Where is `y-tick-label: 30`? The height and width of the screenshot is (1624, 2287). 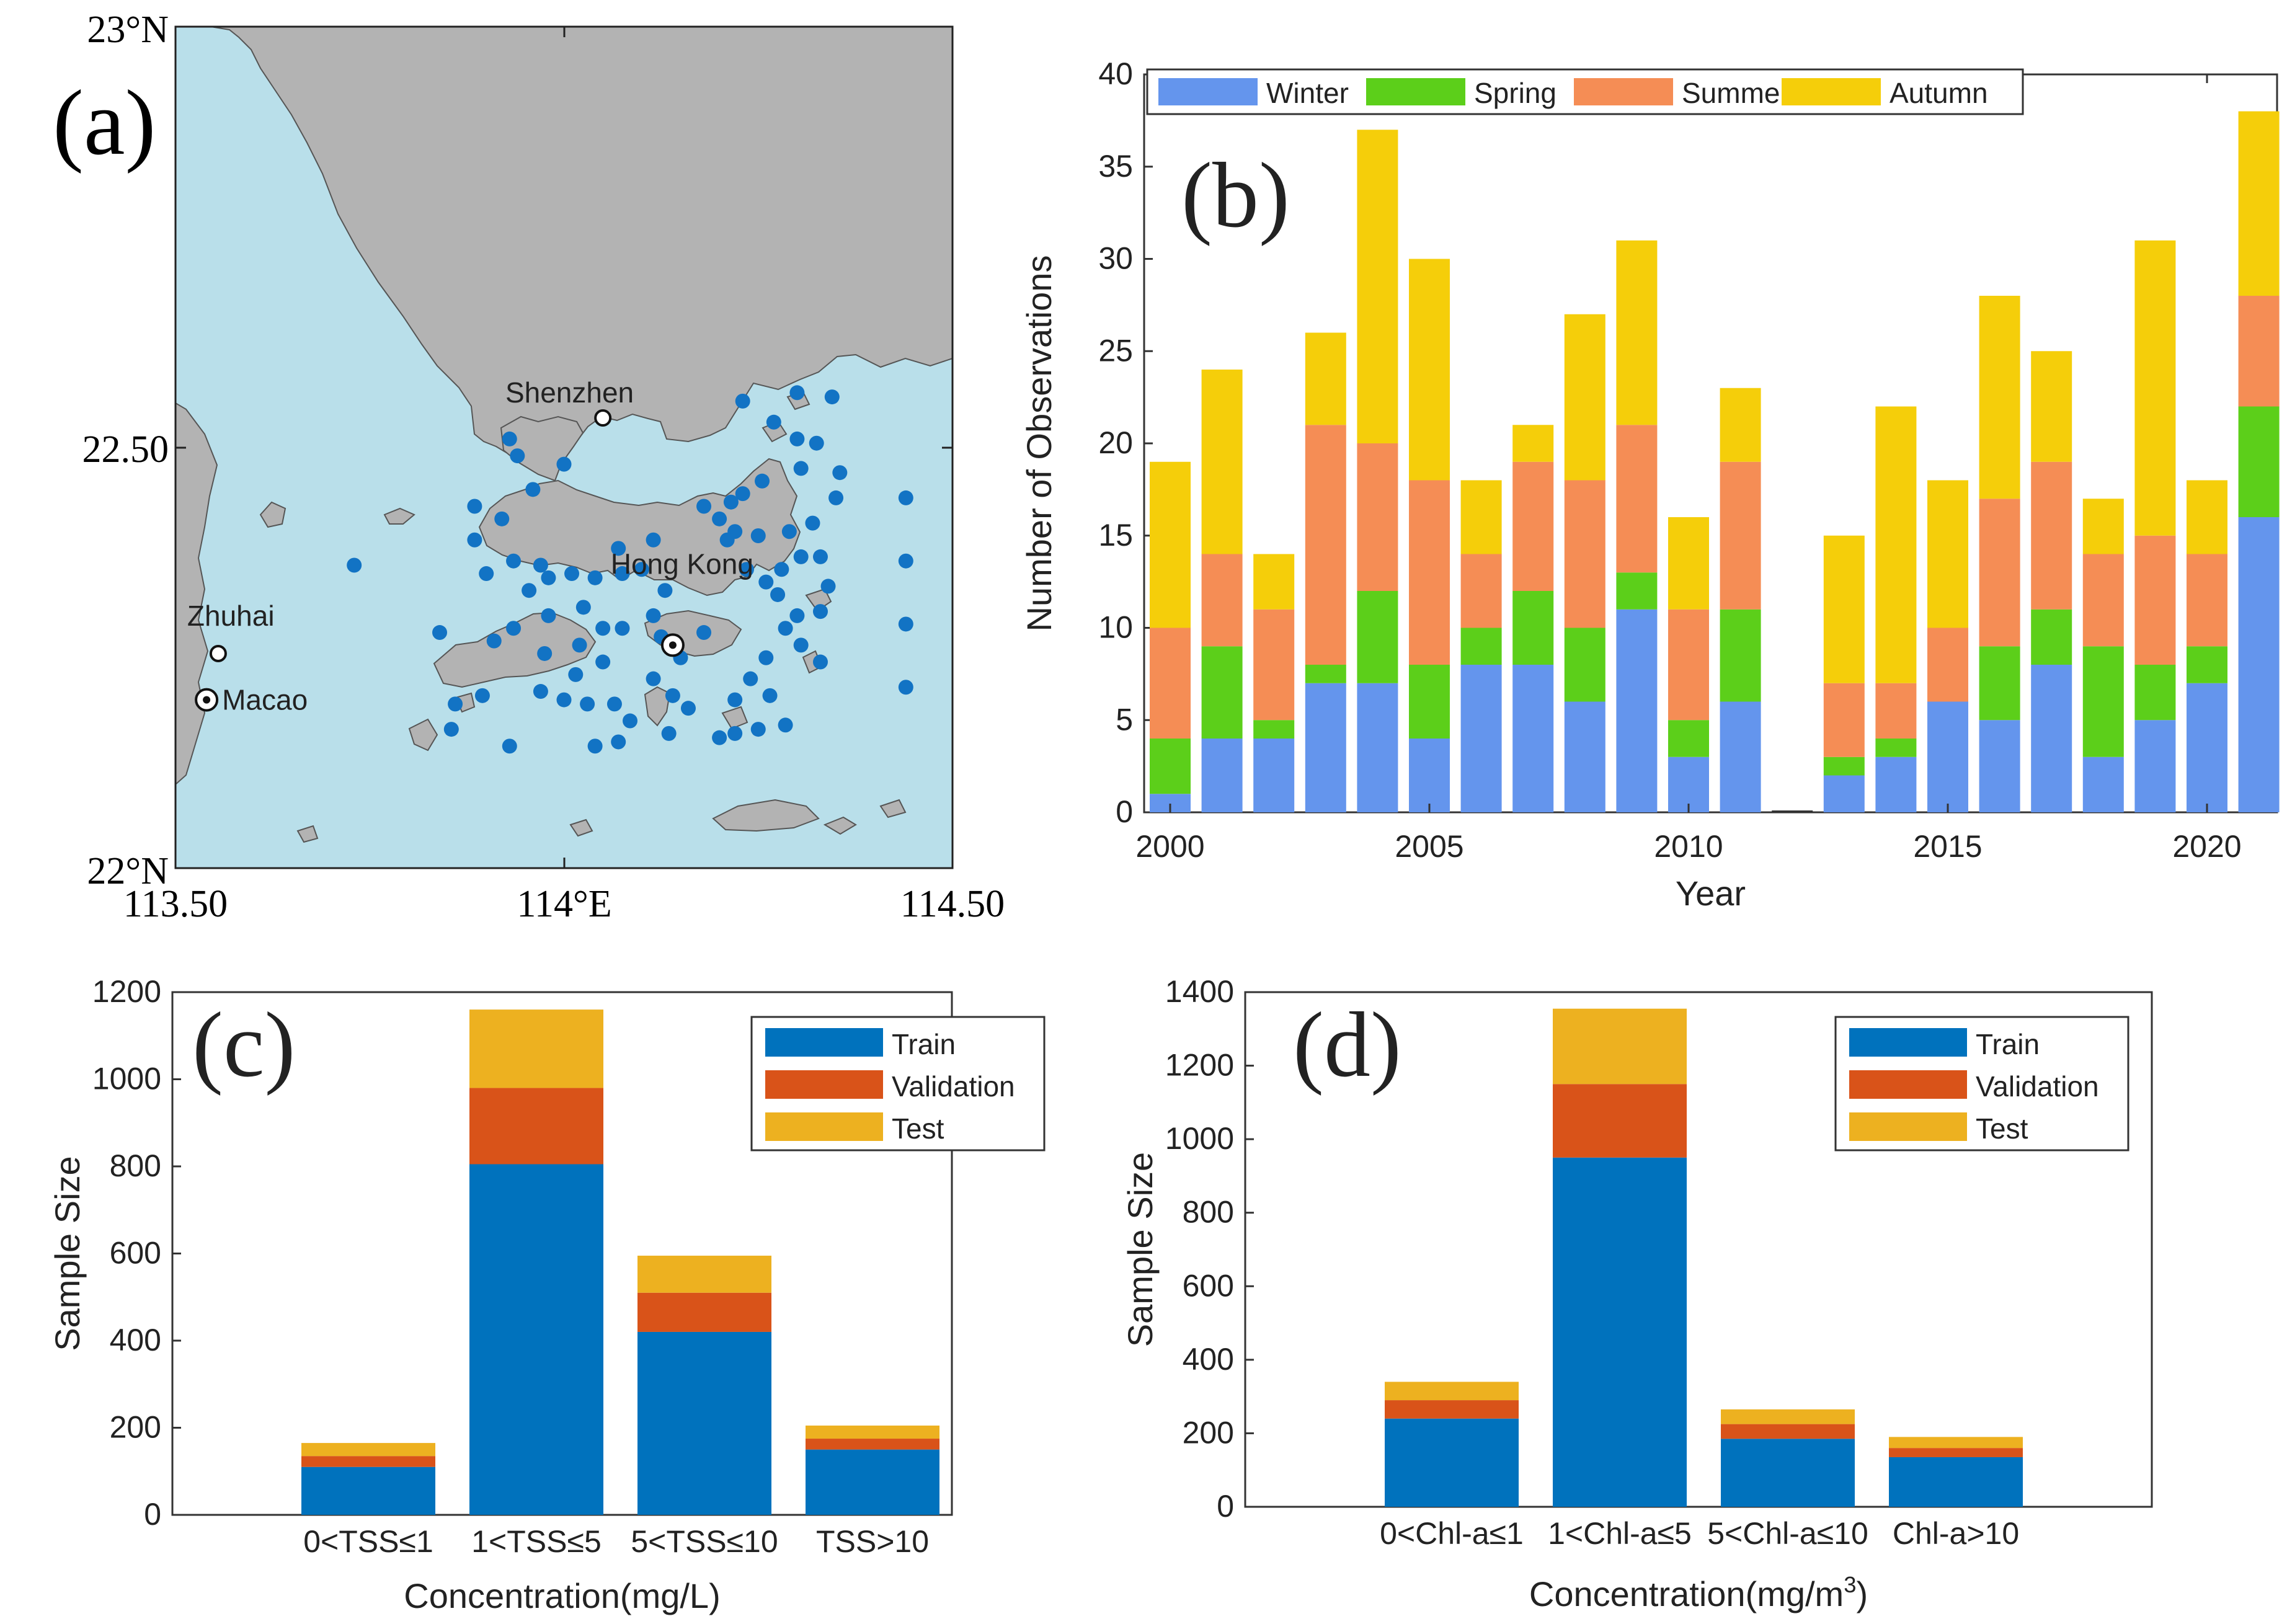
y-tick-label: 30 is located at coordinates (1115, 258).